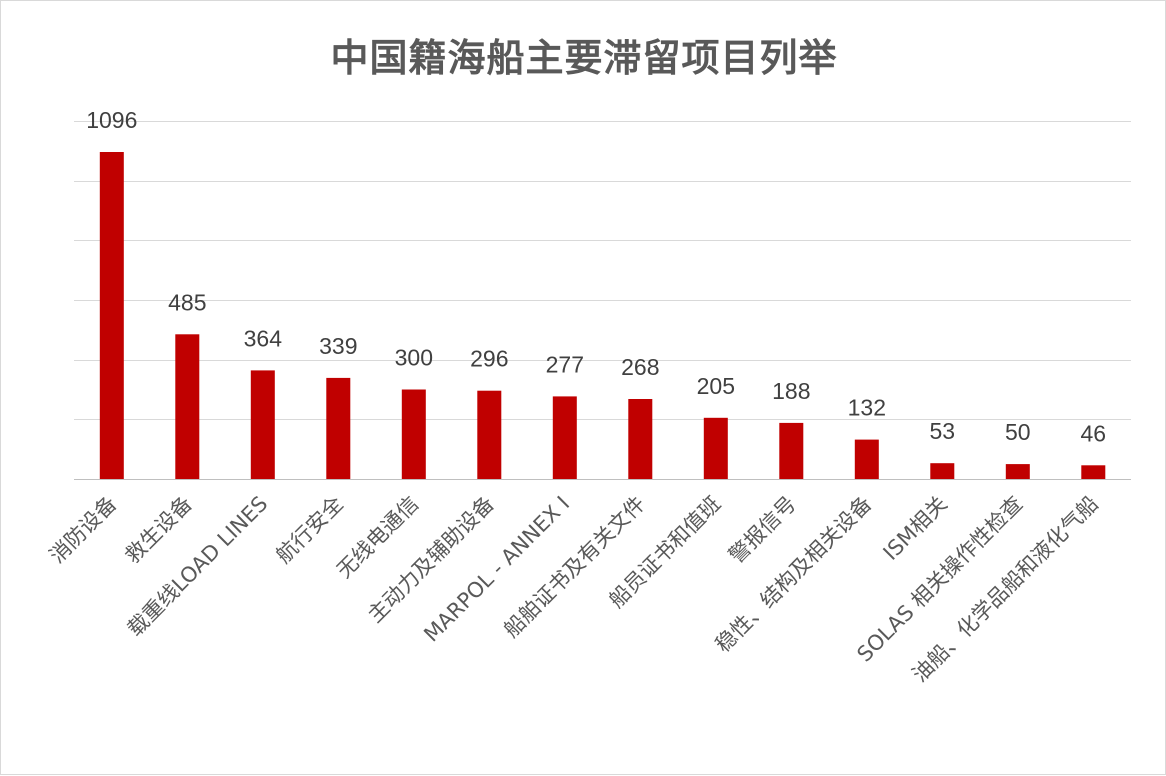  I want to click on data-label: 188, so click(791, 391).